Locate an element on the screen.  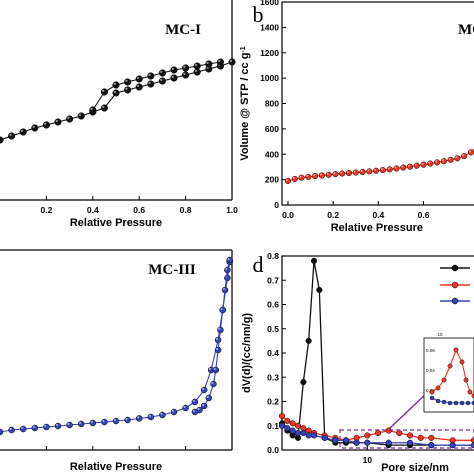
y-tick-label: 1600 is located at coordinates (269, 3).